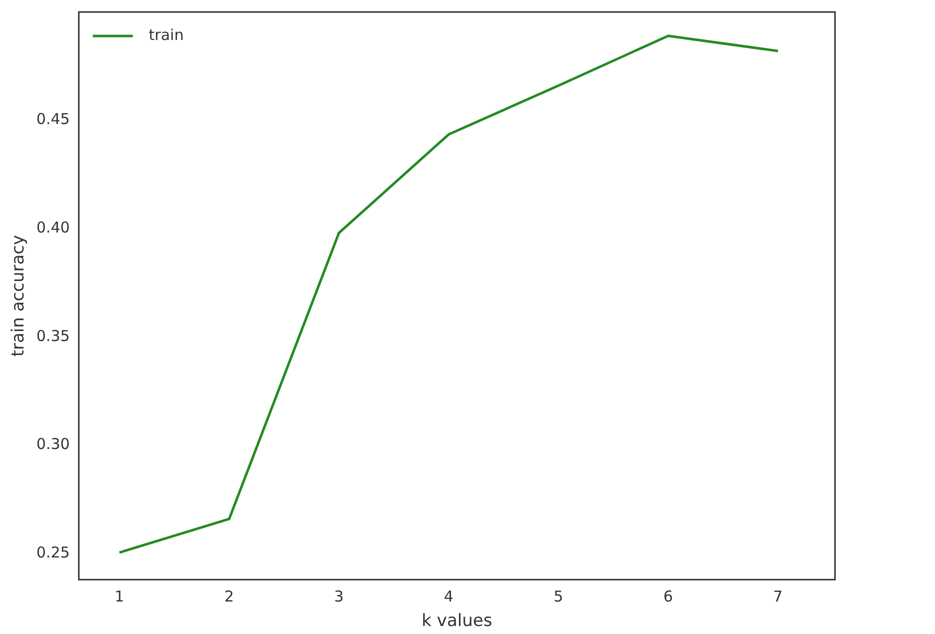  I want to click on y-axis-title: train accuracy, so click(18, 295).